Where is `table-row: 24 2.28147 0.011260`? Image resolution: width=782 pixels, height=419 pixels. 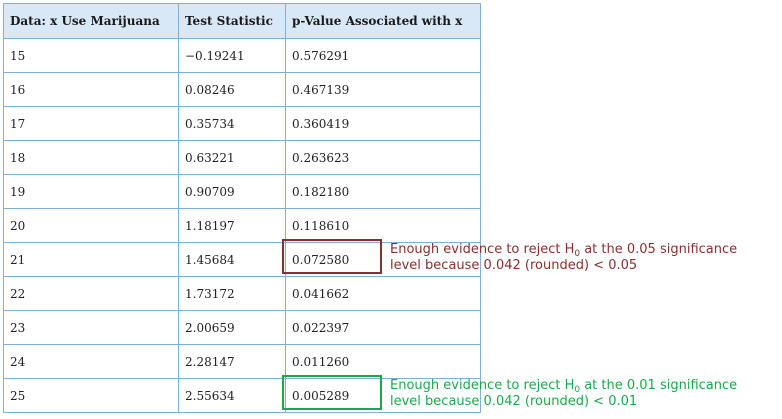
table-row: 24 2.28147 0.011260 is located at coordinates (242, 361).